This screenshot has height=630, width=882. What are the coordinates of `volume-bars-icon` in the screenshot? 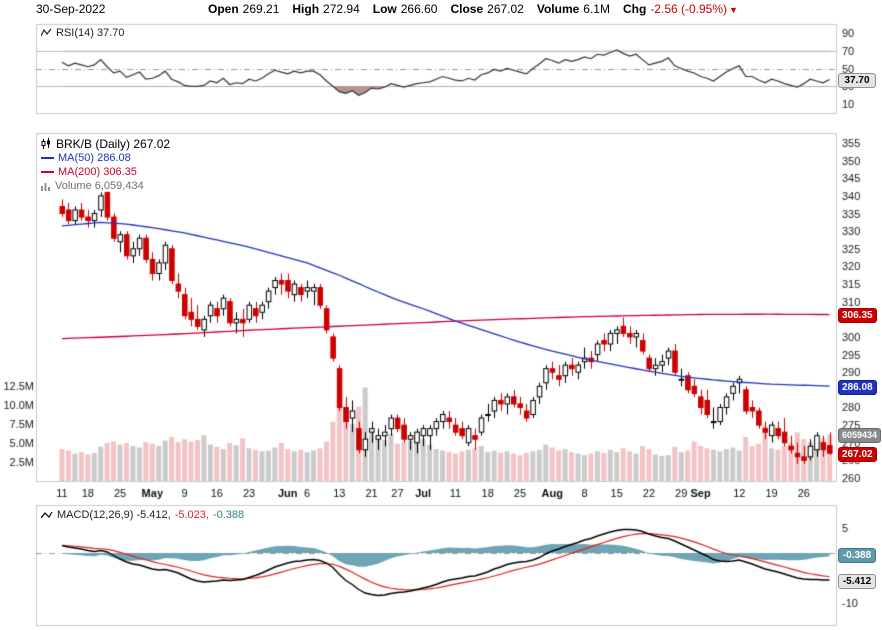 It's located at (45, 187).